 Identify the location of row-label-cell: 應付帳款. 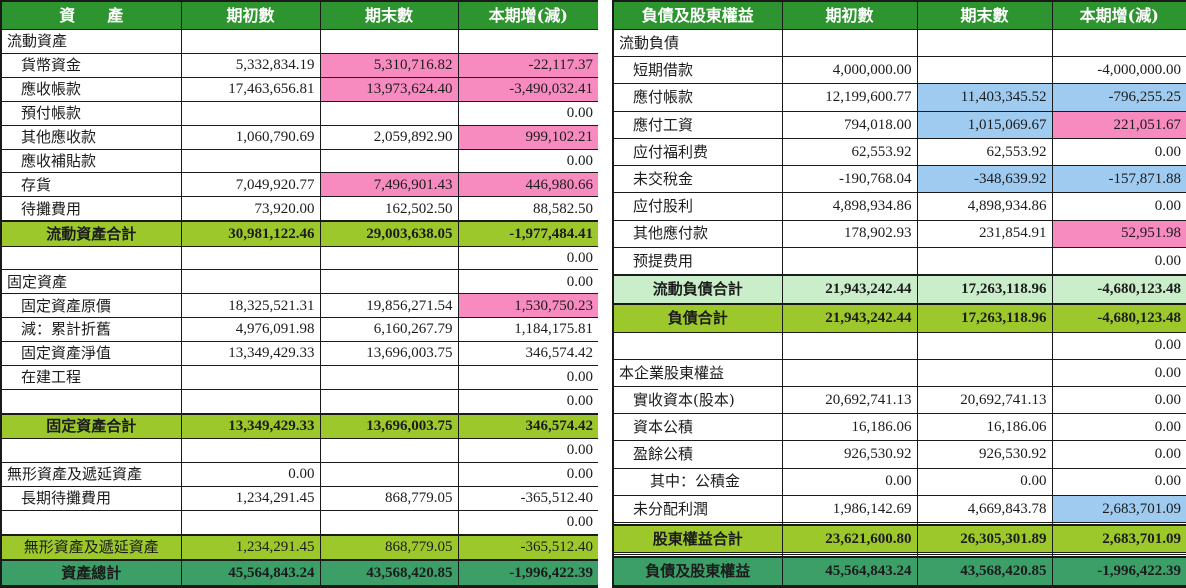
(697, 97).